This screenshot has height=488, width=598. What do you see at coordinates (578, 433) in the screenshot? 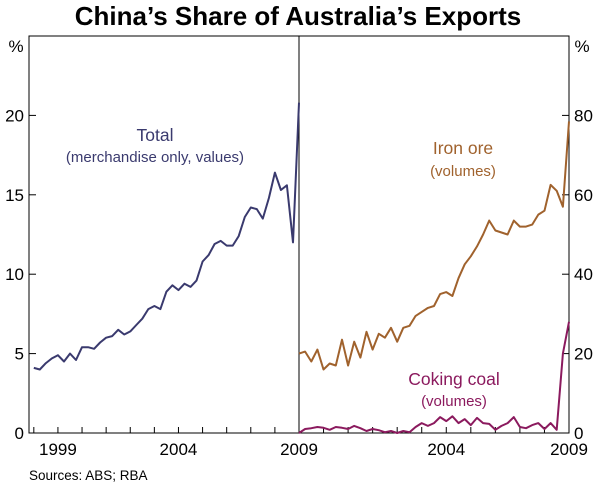
I see `right-y-tick-label: 0` at bounding box center [578, 433].